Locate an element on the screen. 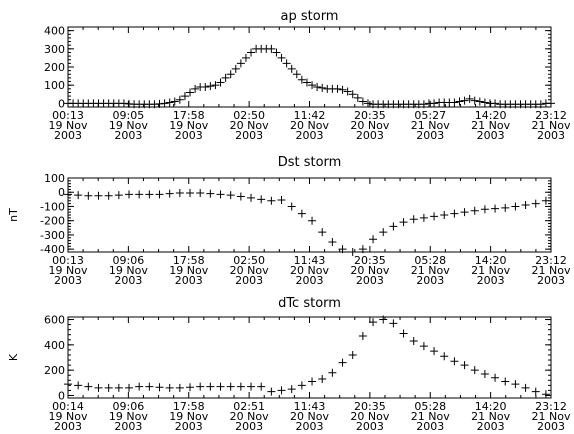  y-tick-label: 0 is located at coordinates (61, 192).